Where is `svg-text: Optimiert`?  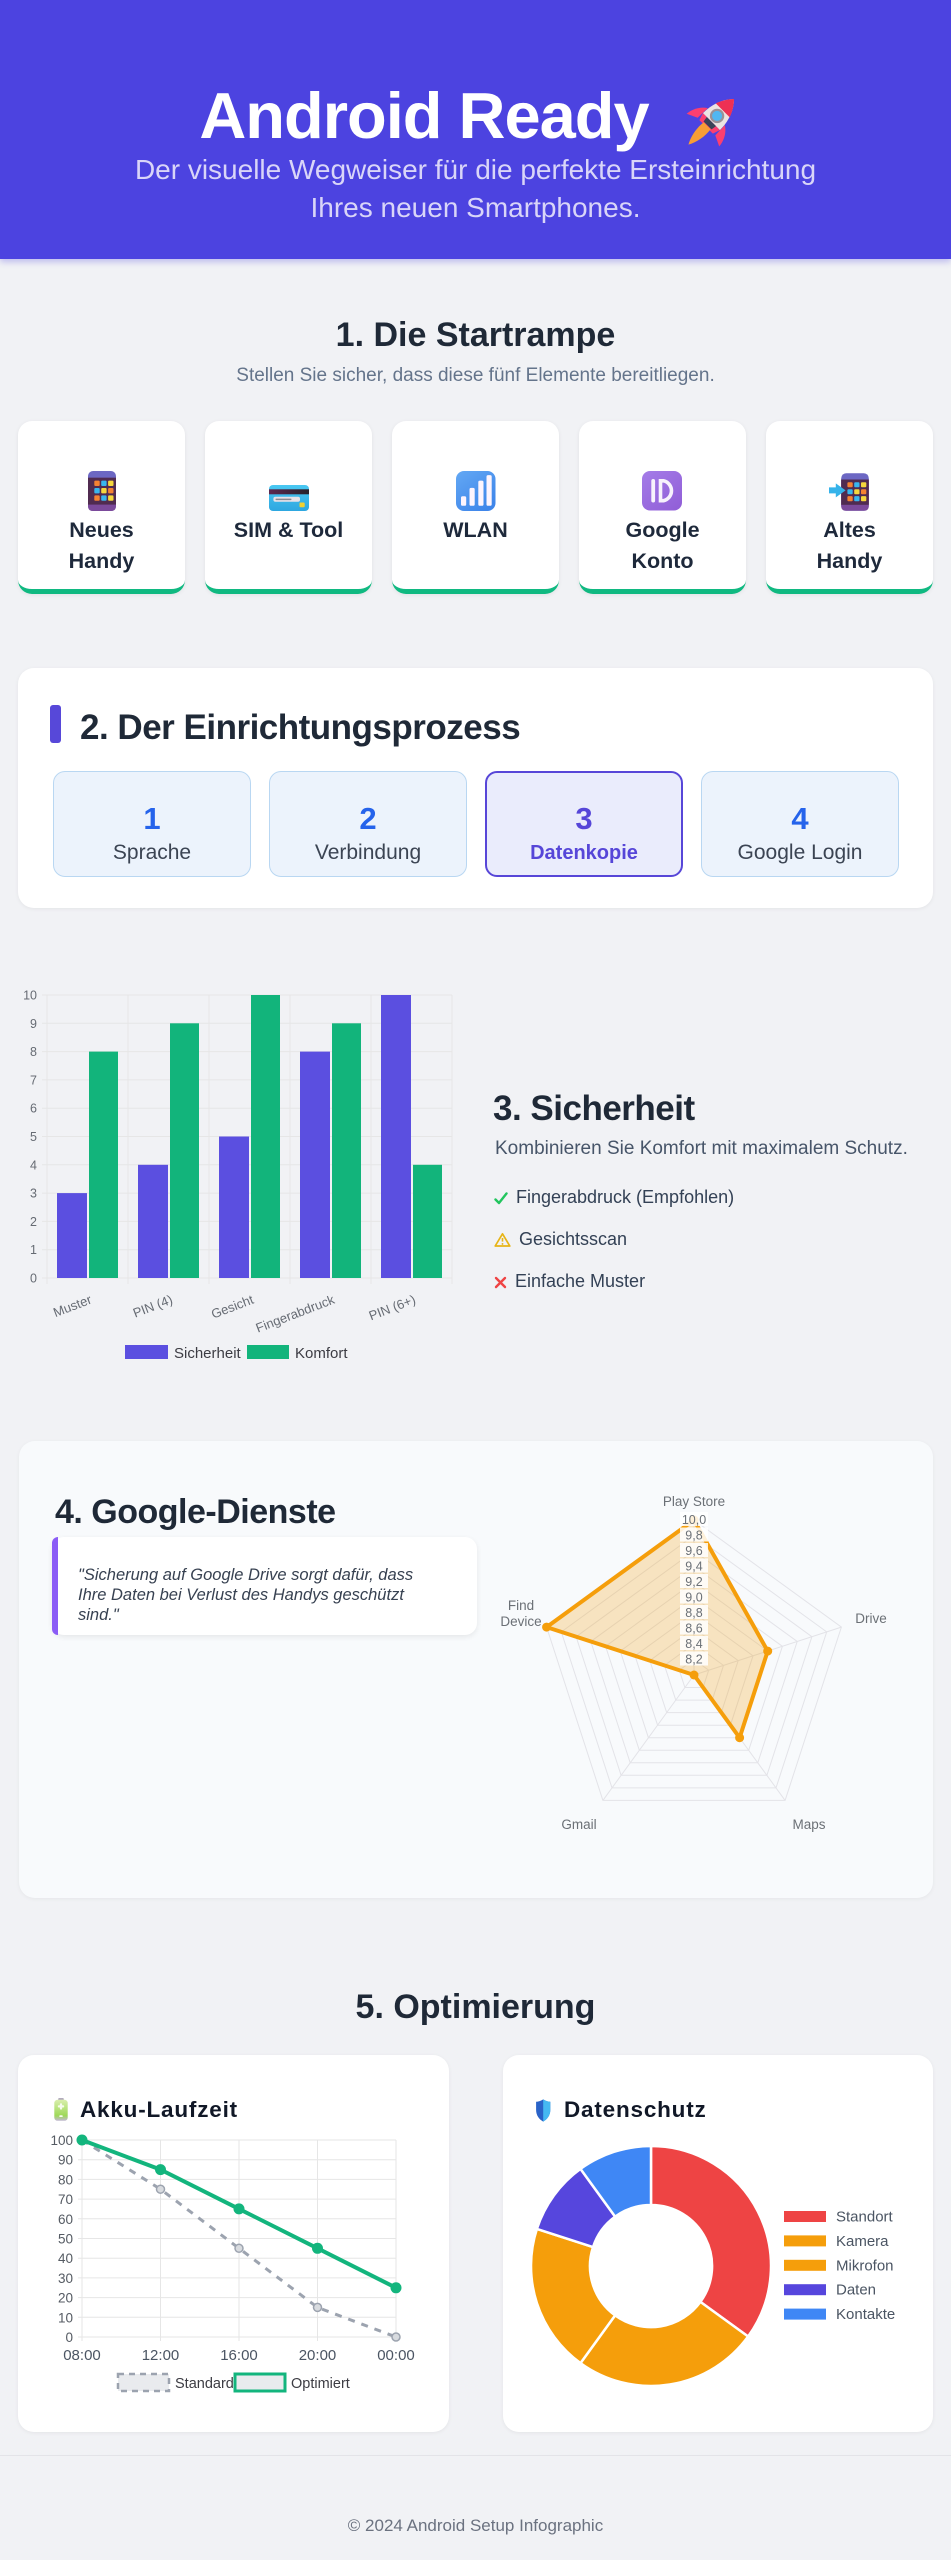
svg-text: Optimiert is located at coordinates (320, 2384).